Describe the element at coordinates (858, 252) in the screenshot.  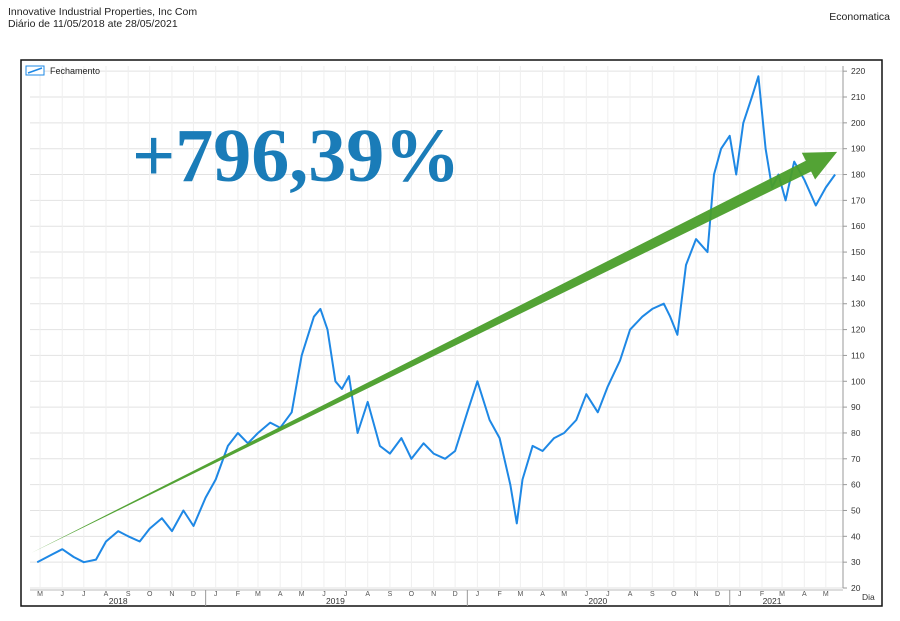
I see `y-tick-label: 150` at that location.